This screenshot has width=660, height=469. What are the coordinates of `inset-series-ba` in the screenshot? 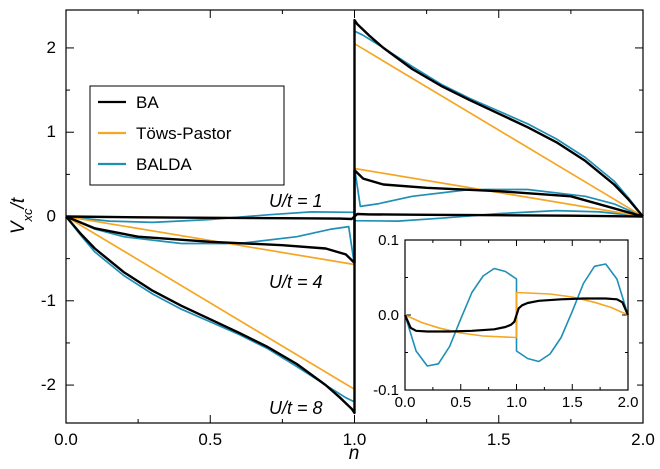 It's located at (516, 315).